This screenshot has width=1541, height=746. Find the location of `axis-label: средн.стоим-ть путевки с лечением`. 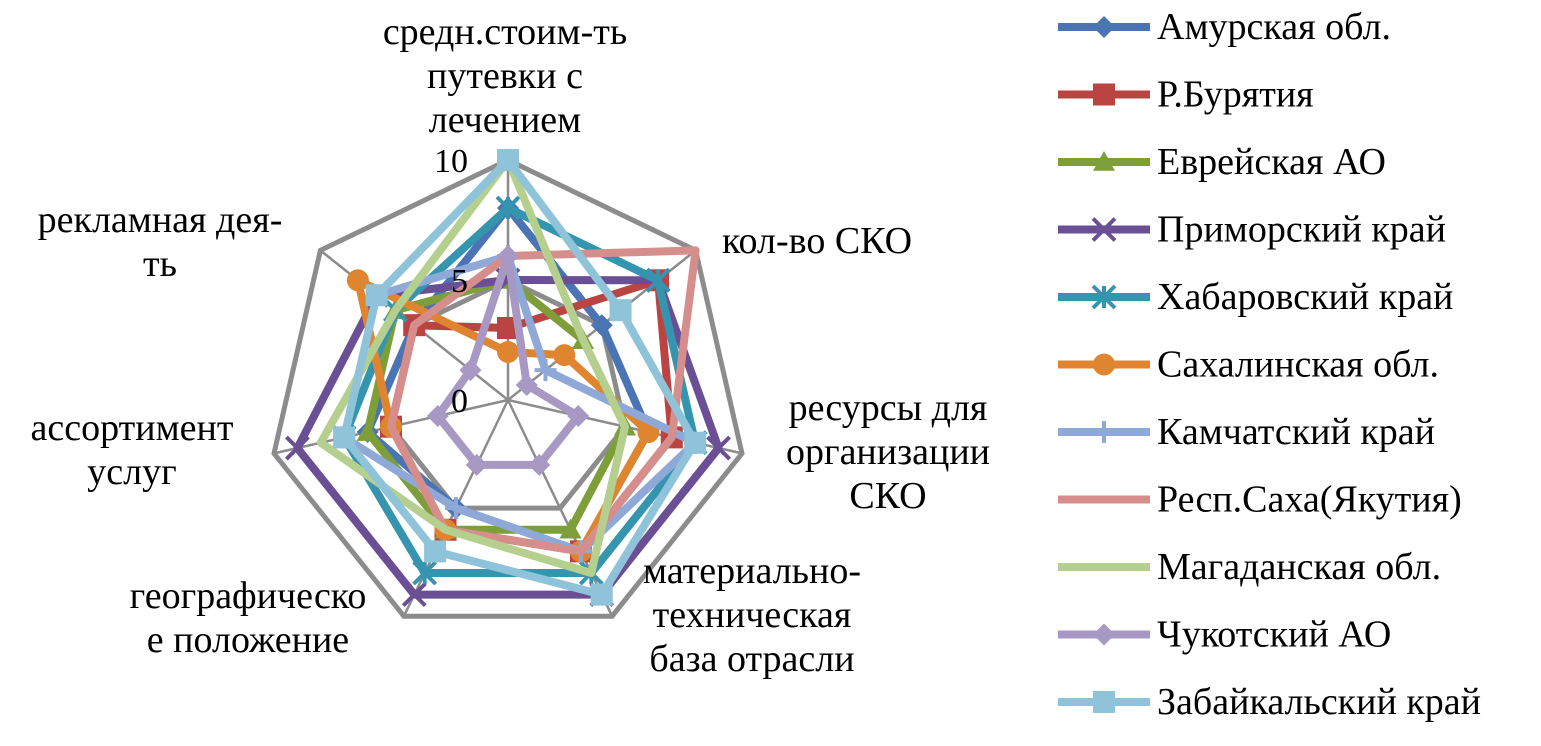

axis-label: средн.стоим-ть путевки с лечением is located at coordinates (505, 76).